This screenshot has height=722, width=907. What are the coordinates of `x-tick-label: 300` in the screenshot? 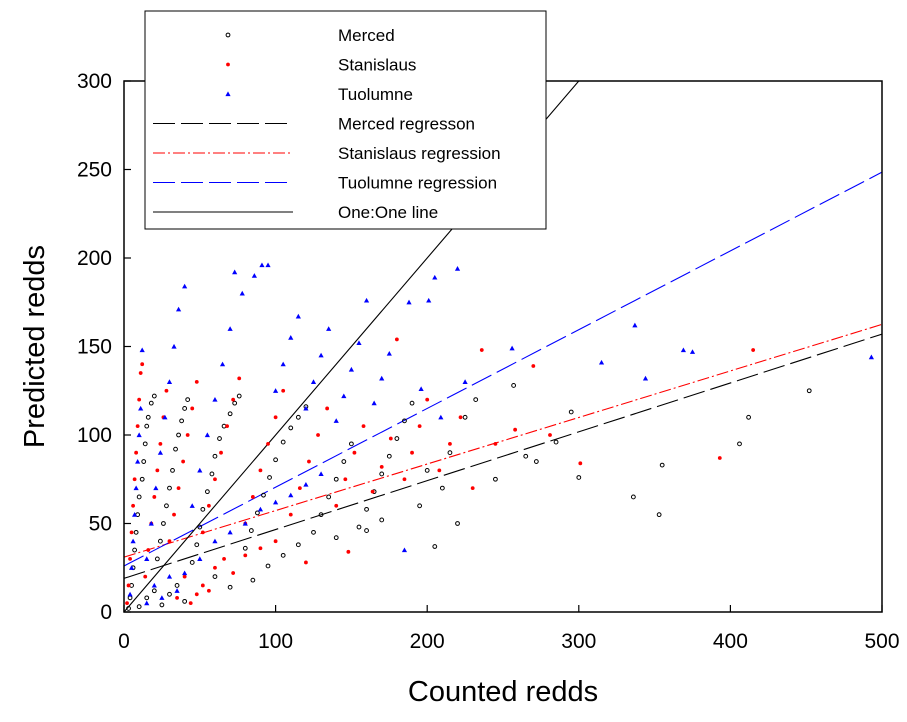 It's located at (578, 641).